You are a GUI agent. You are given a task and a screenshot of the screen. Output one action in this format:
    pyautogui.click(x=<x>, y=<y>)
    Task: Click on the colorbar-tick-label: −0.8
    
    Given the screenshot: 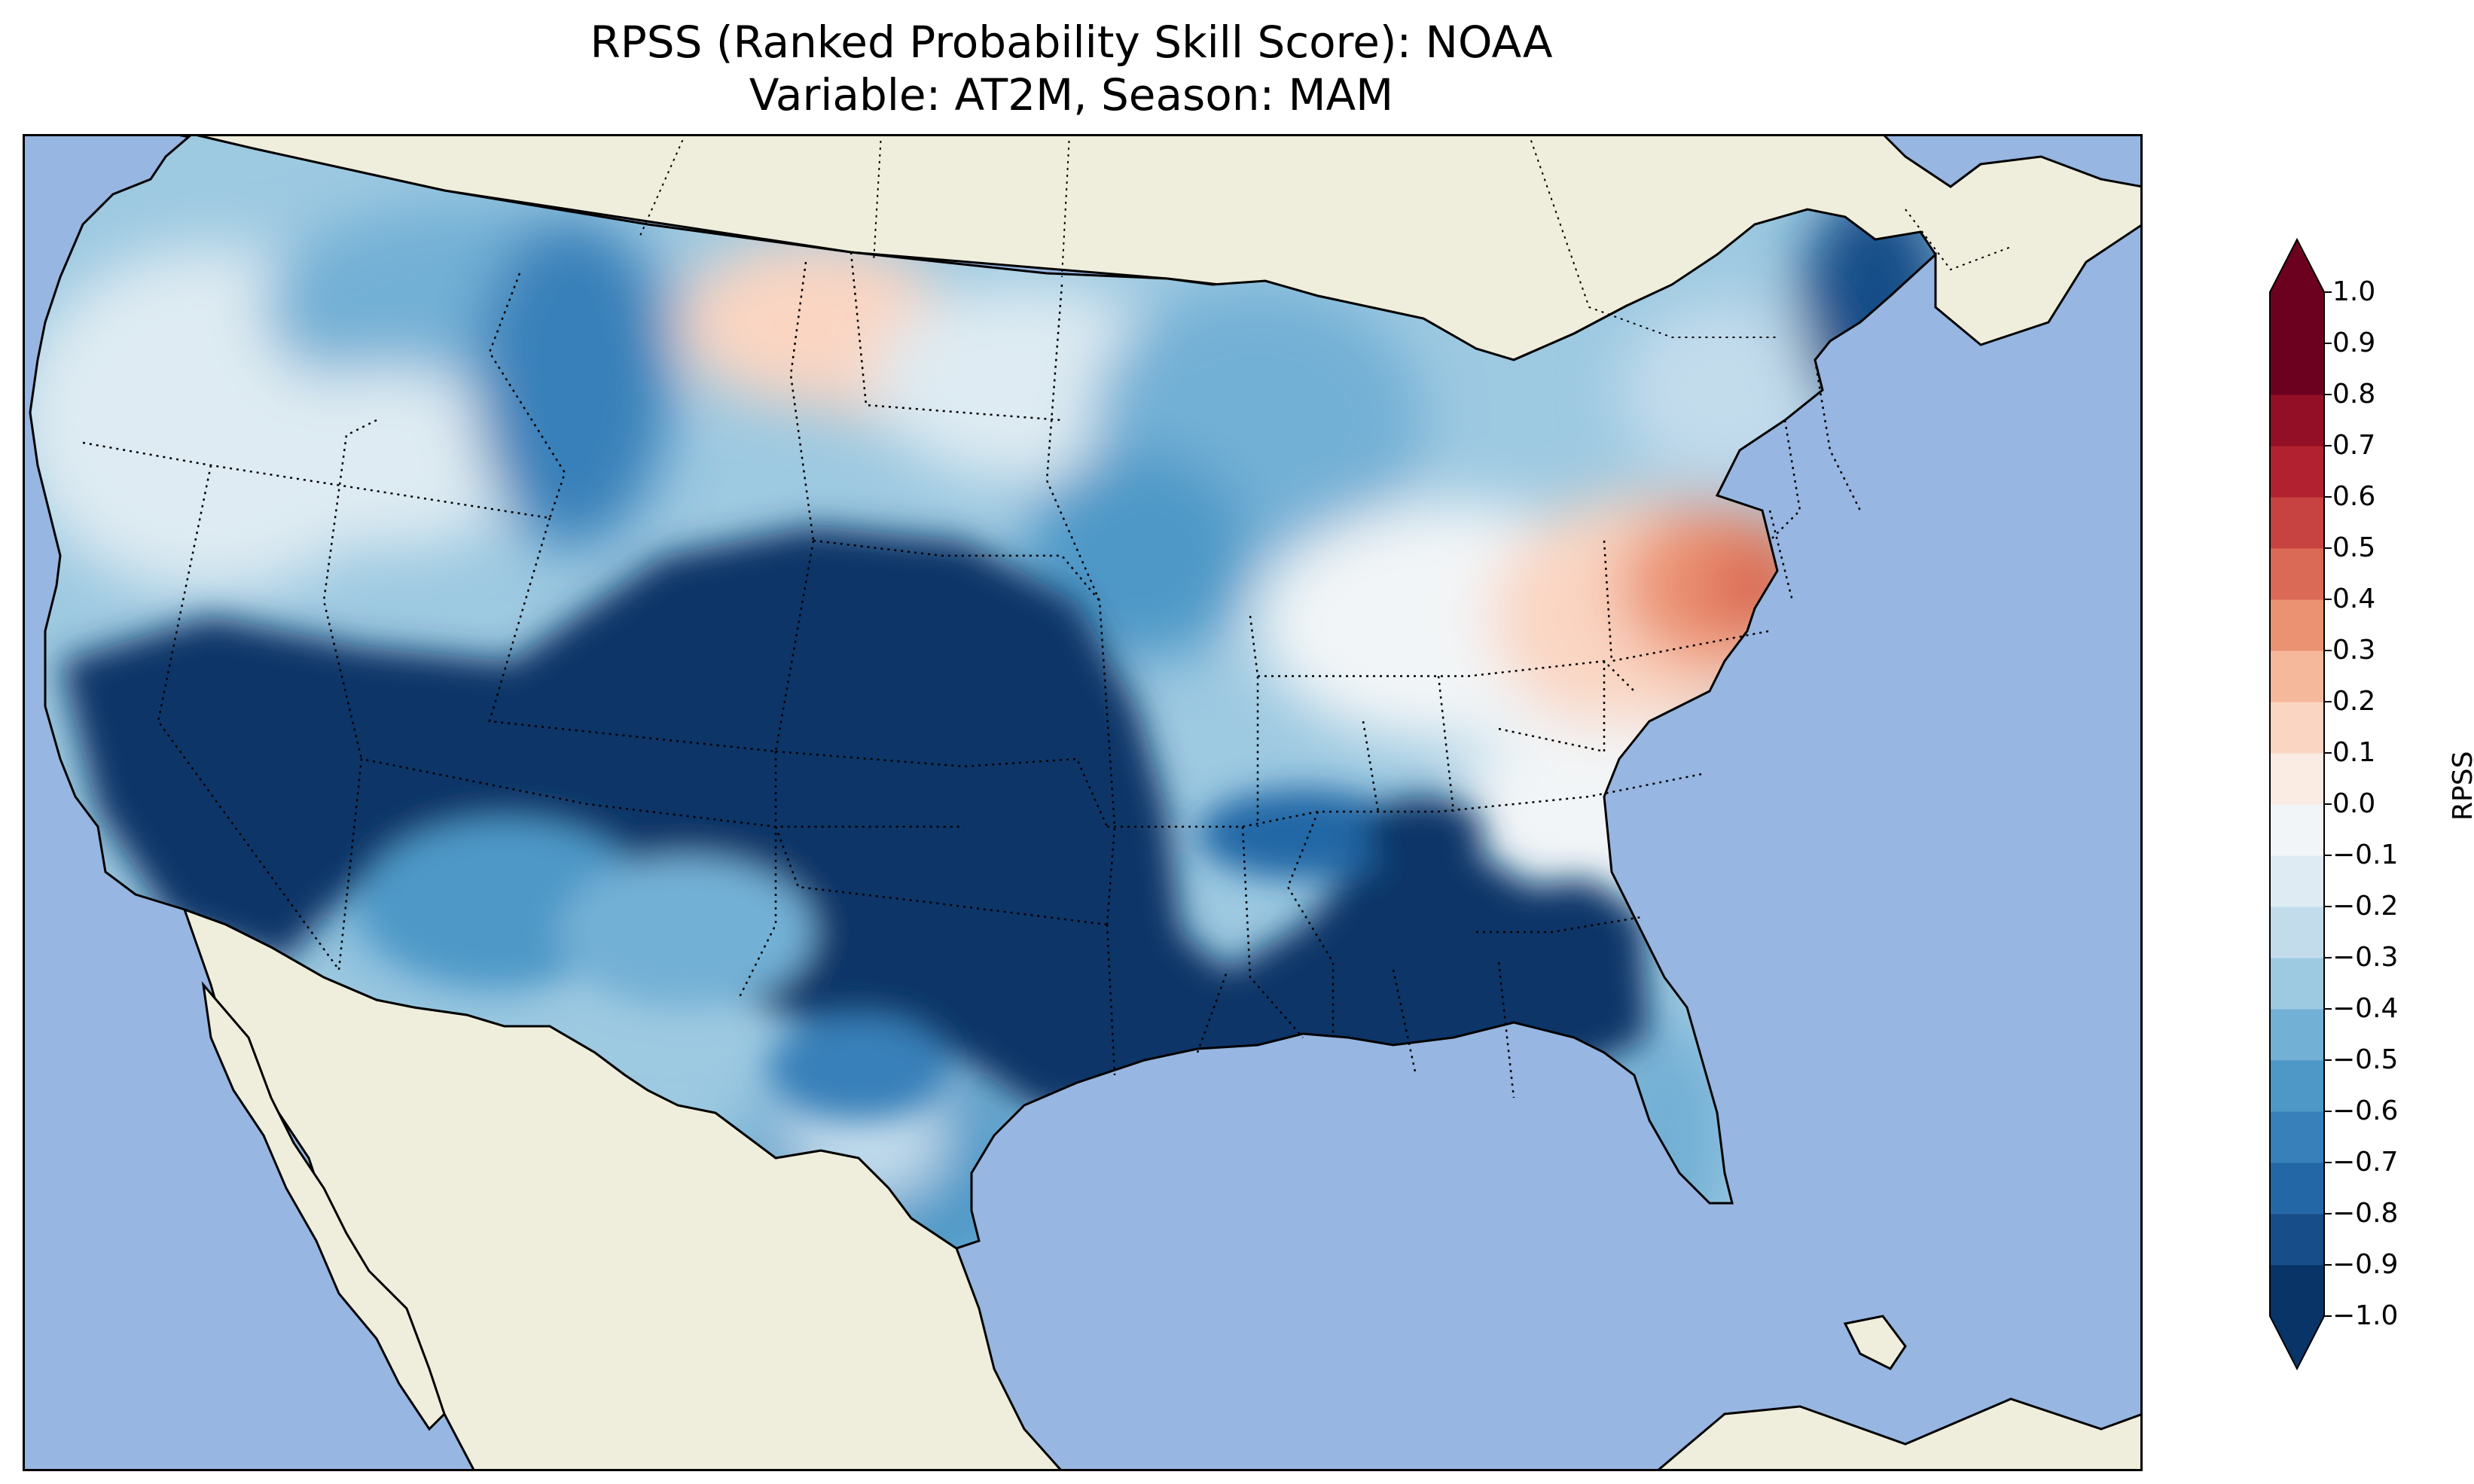 What is the action you would take?
    pyautogui.click(x=2365, y=1213)
    